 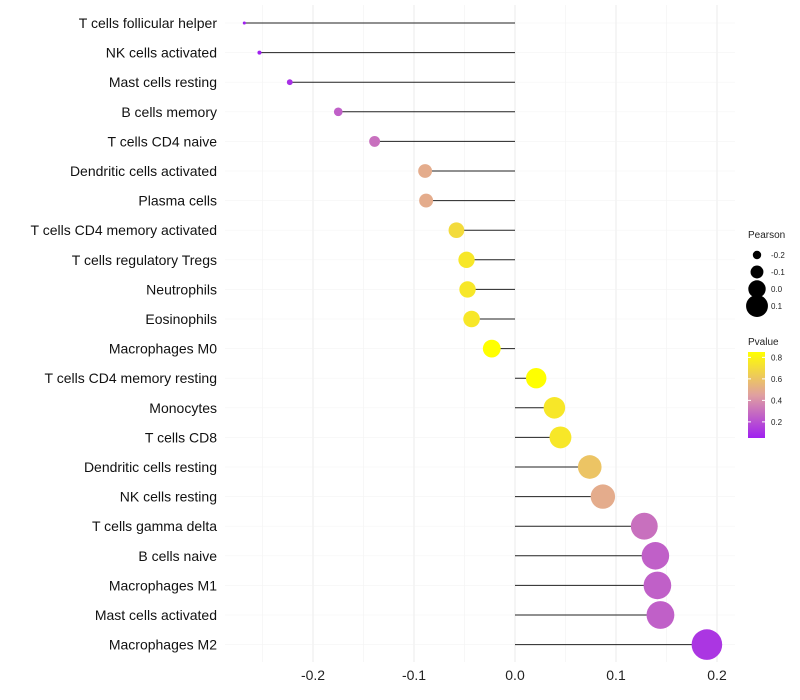 What do you see at coordinates (131, 378) in the screenshot?
I see `category-label: T cells CD4 memory resting` at bounding box center [131, 378].